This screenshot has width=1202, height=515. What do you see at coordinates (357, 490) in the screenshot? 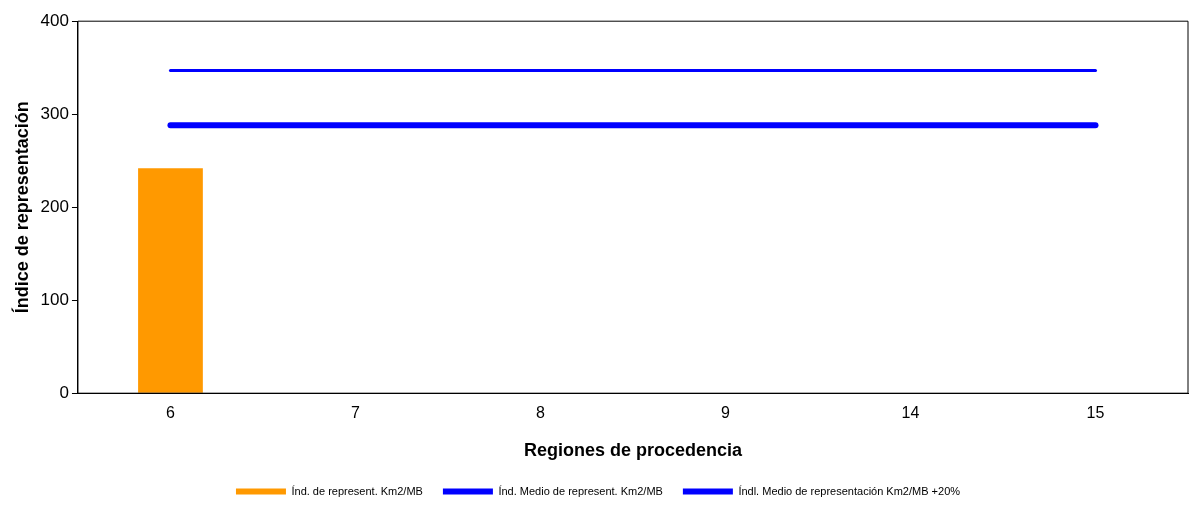
I see `legend-label: Índ. de represent. Km2/MB` at bounding box center [357, 490].